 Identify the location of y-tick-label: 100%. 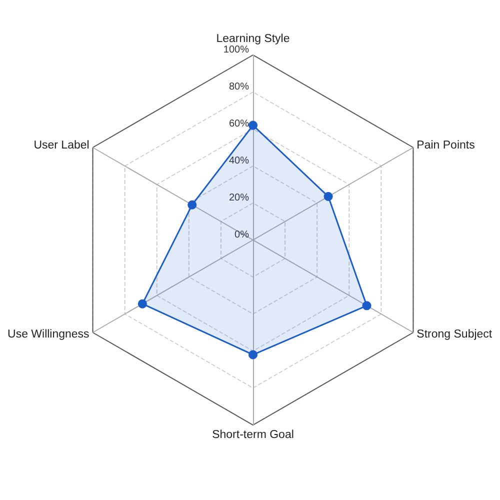
(236, 50).